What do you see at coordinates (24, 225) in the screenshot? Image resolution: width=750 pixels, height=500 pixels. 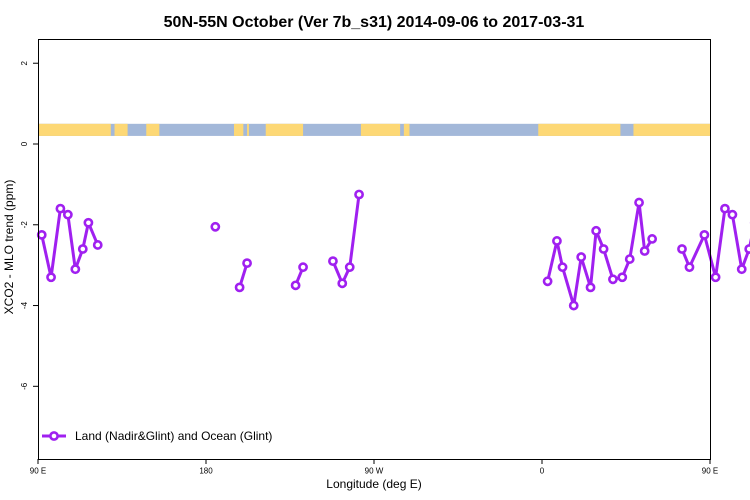 I see `y-tick-label: -2` at bounding box center [24, 225].